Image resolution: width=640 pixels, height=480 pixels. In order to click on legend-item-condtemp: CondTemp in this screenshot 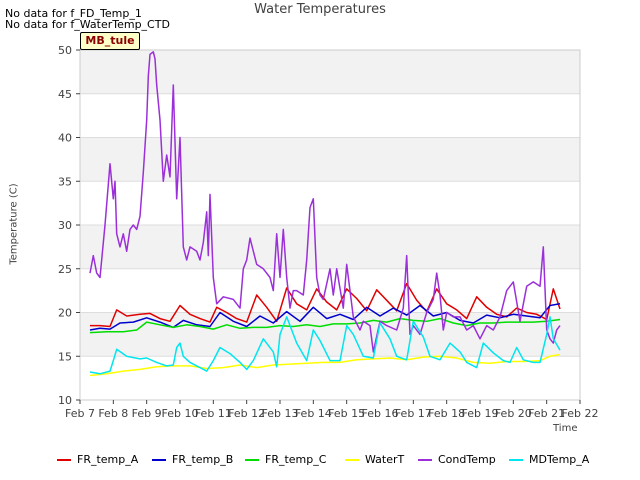, I will do `click(457, 459)`.